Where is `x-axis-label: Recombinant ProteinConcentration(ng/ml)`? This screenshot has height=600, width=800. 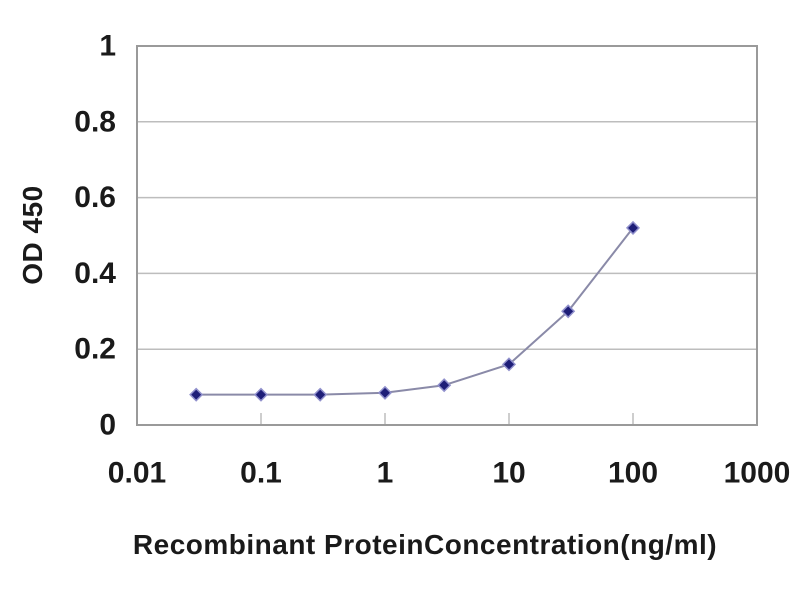 x-axis-label: Recombinant ProteinConcentration(ng/ml) is located at coordinates (425, 544).